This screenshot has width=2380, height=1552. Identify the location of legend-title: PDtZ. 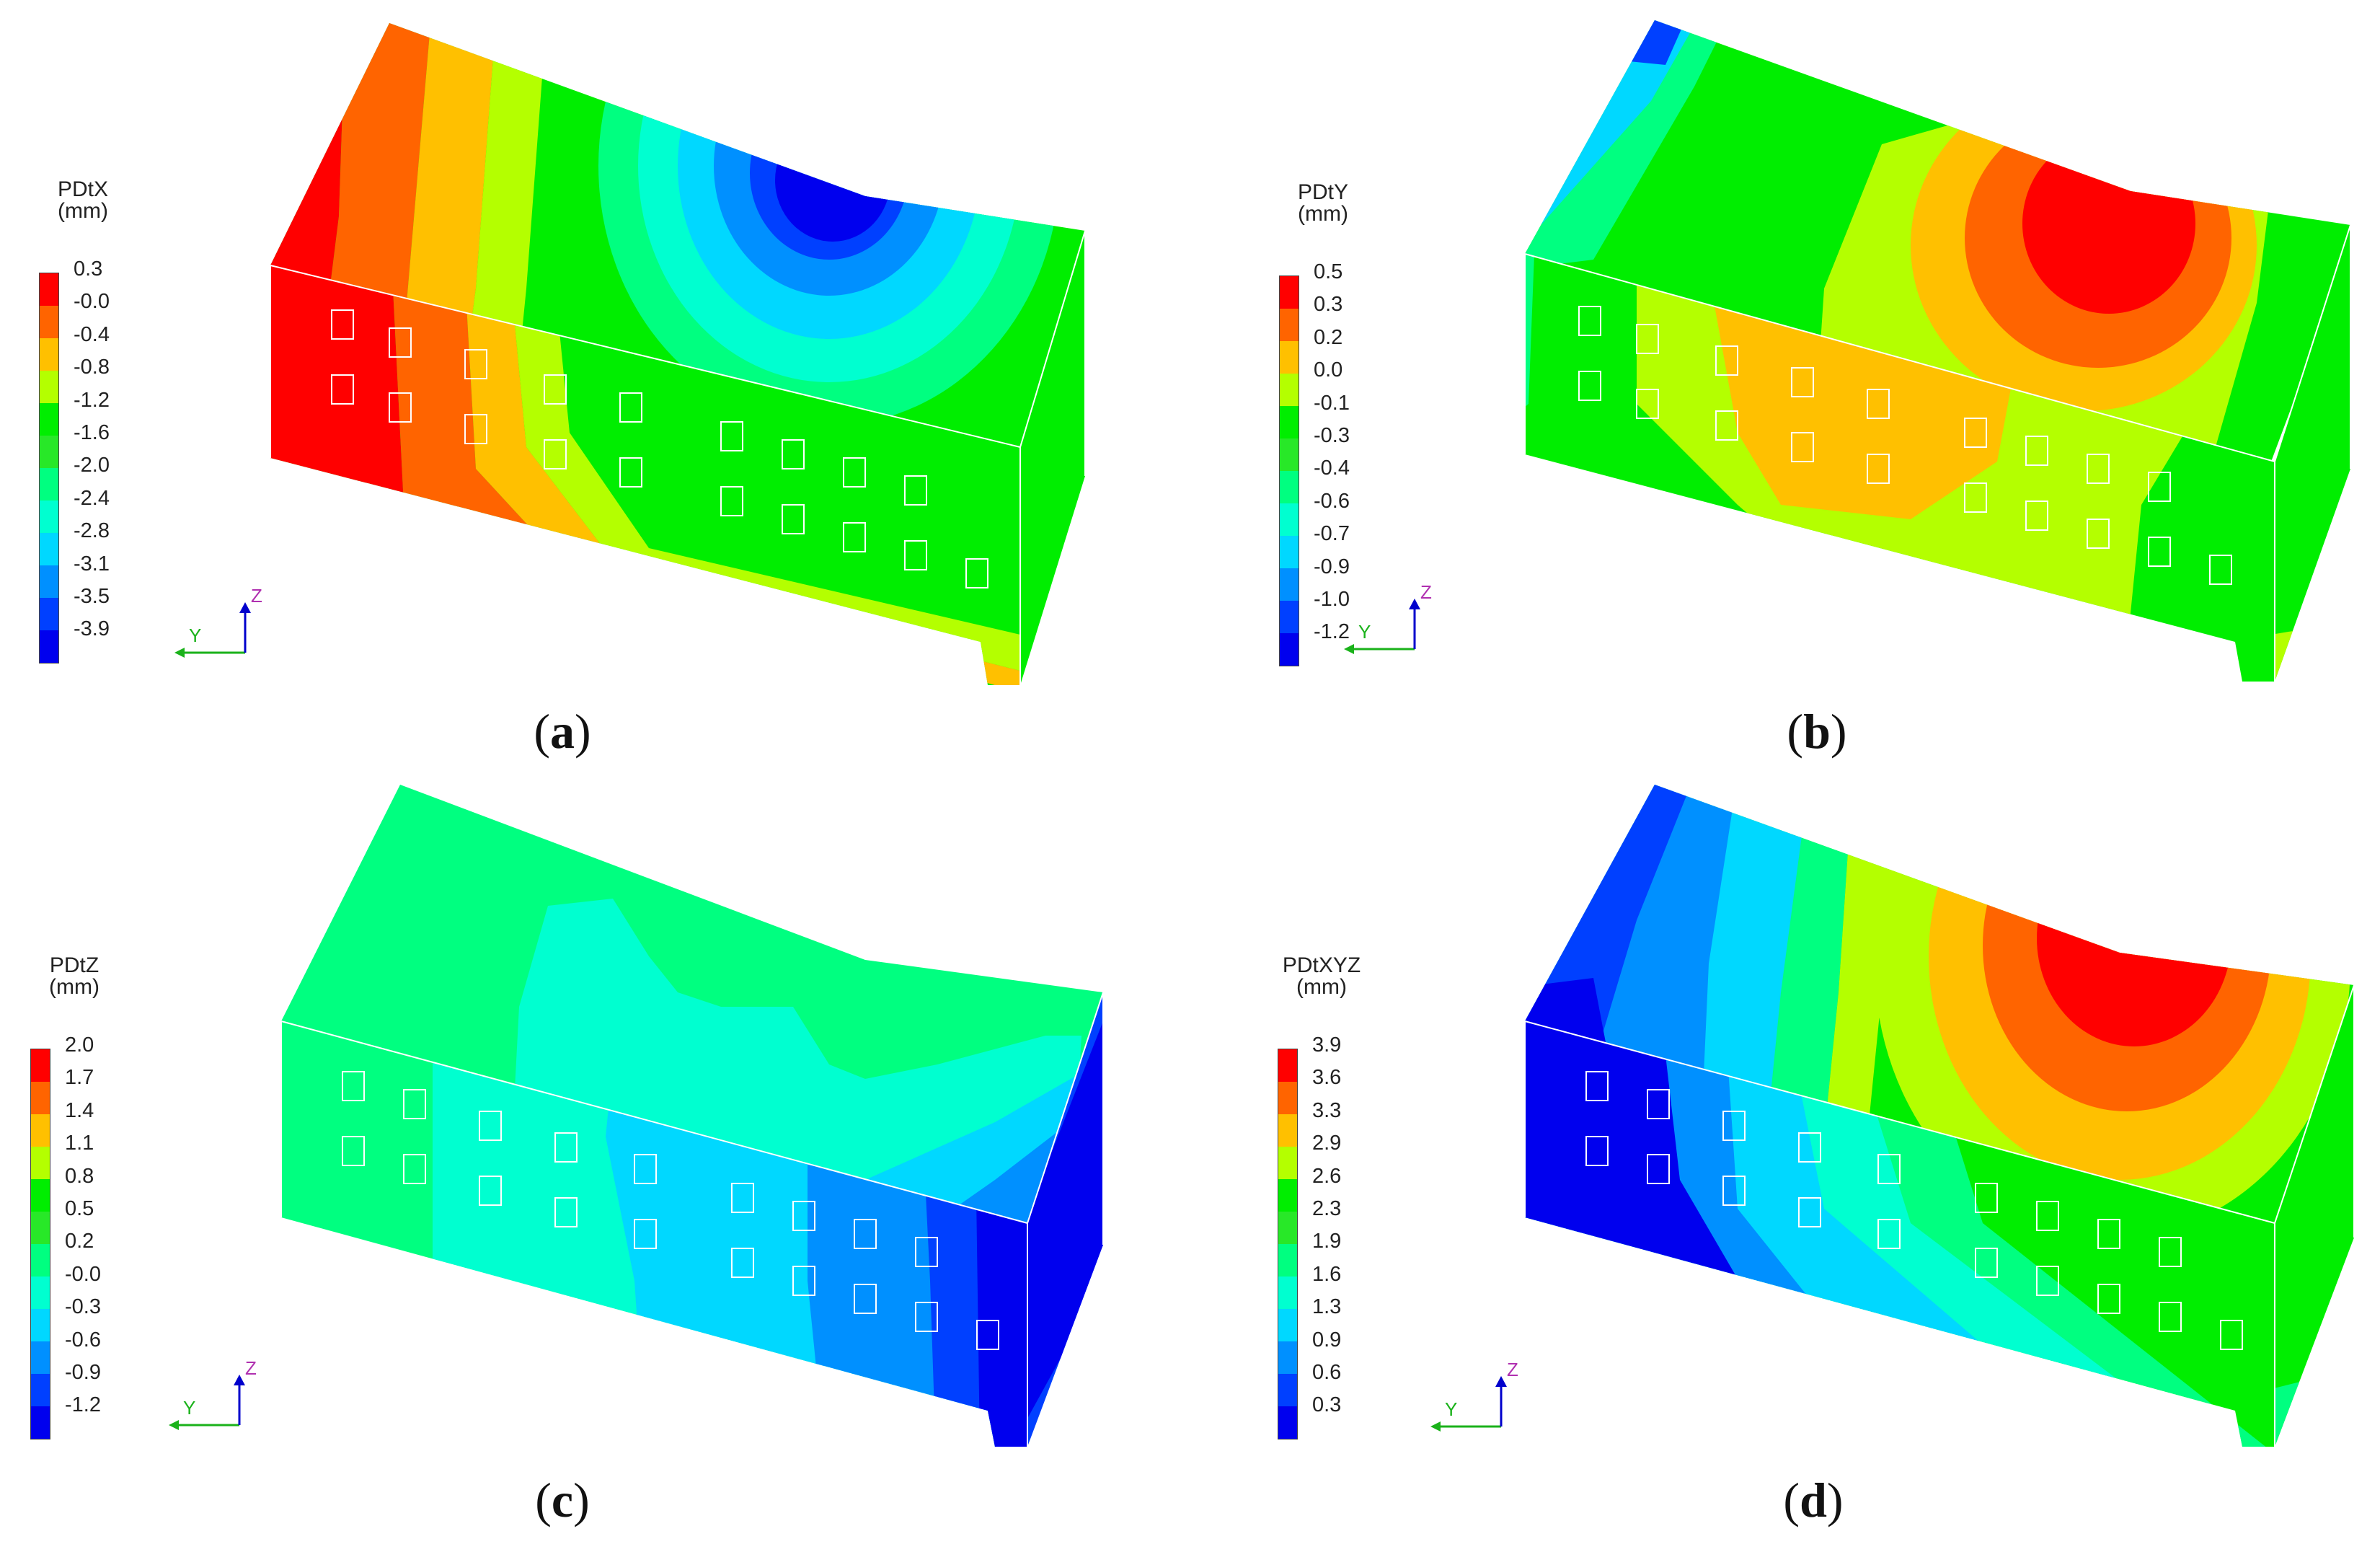
(74, 965).